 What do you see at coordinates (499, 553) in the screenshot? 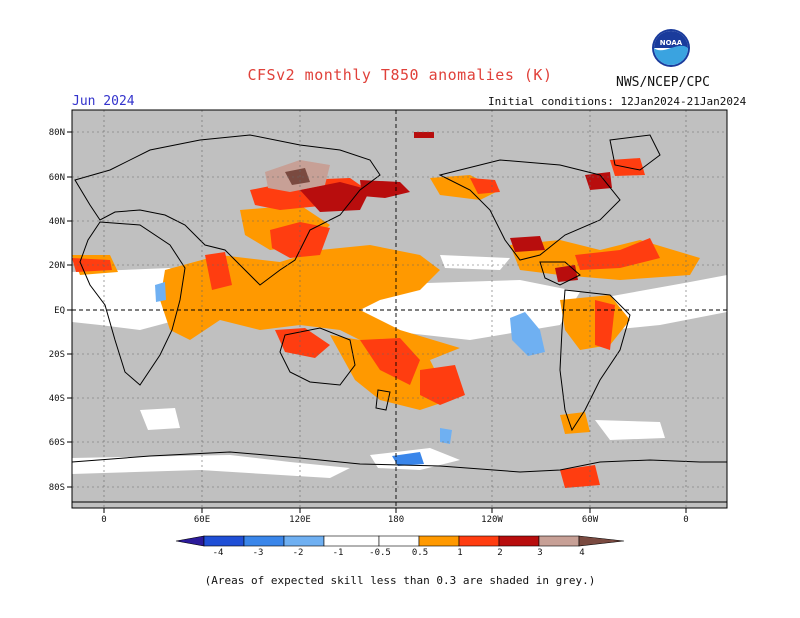
I see `colorbar-label: 2` at bounding box center [499, 553].